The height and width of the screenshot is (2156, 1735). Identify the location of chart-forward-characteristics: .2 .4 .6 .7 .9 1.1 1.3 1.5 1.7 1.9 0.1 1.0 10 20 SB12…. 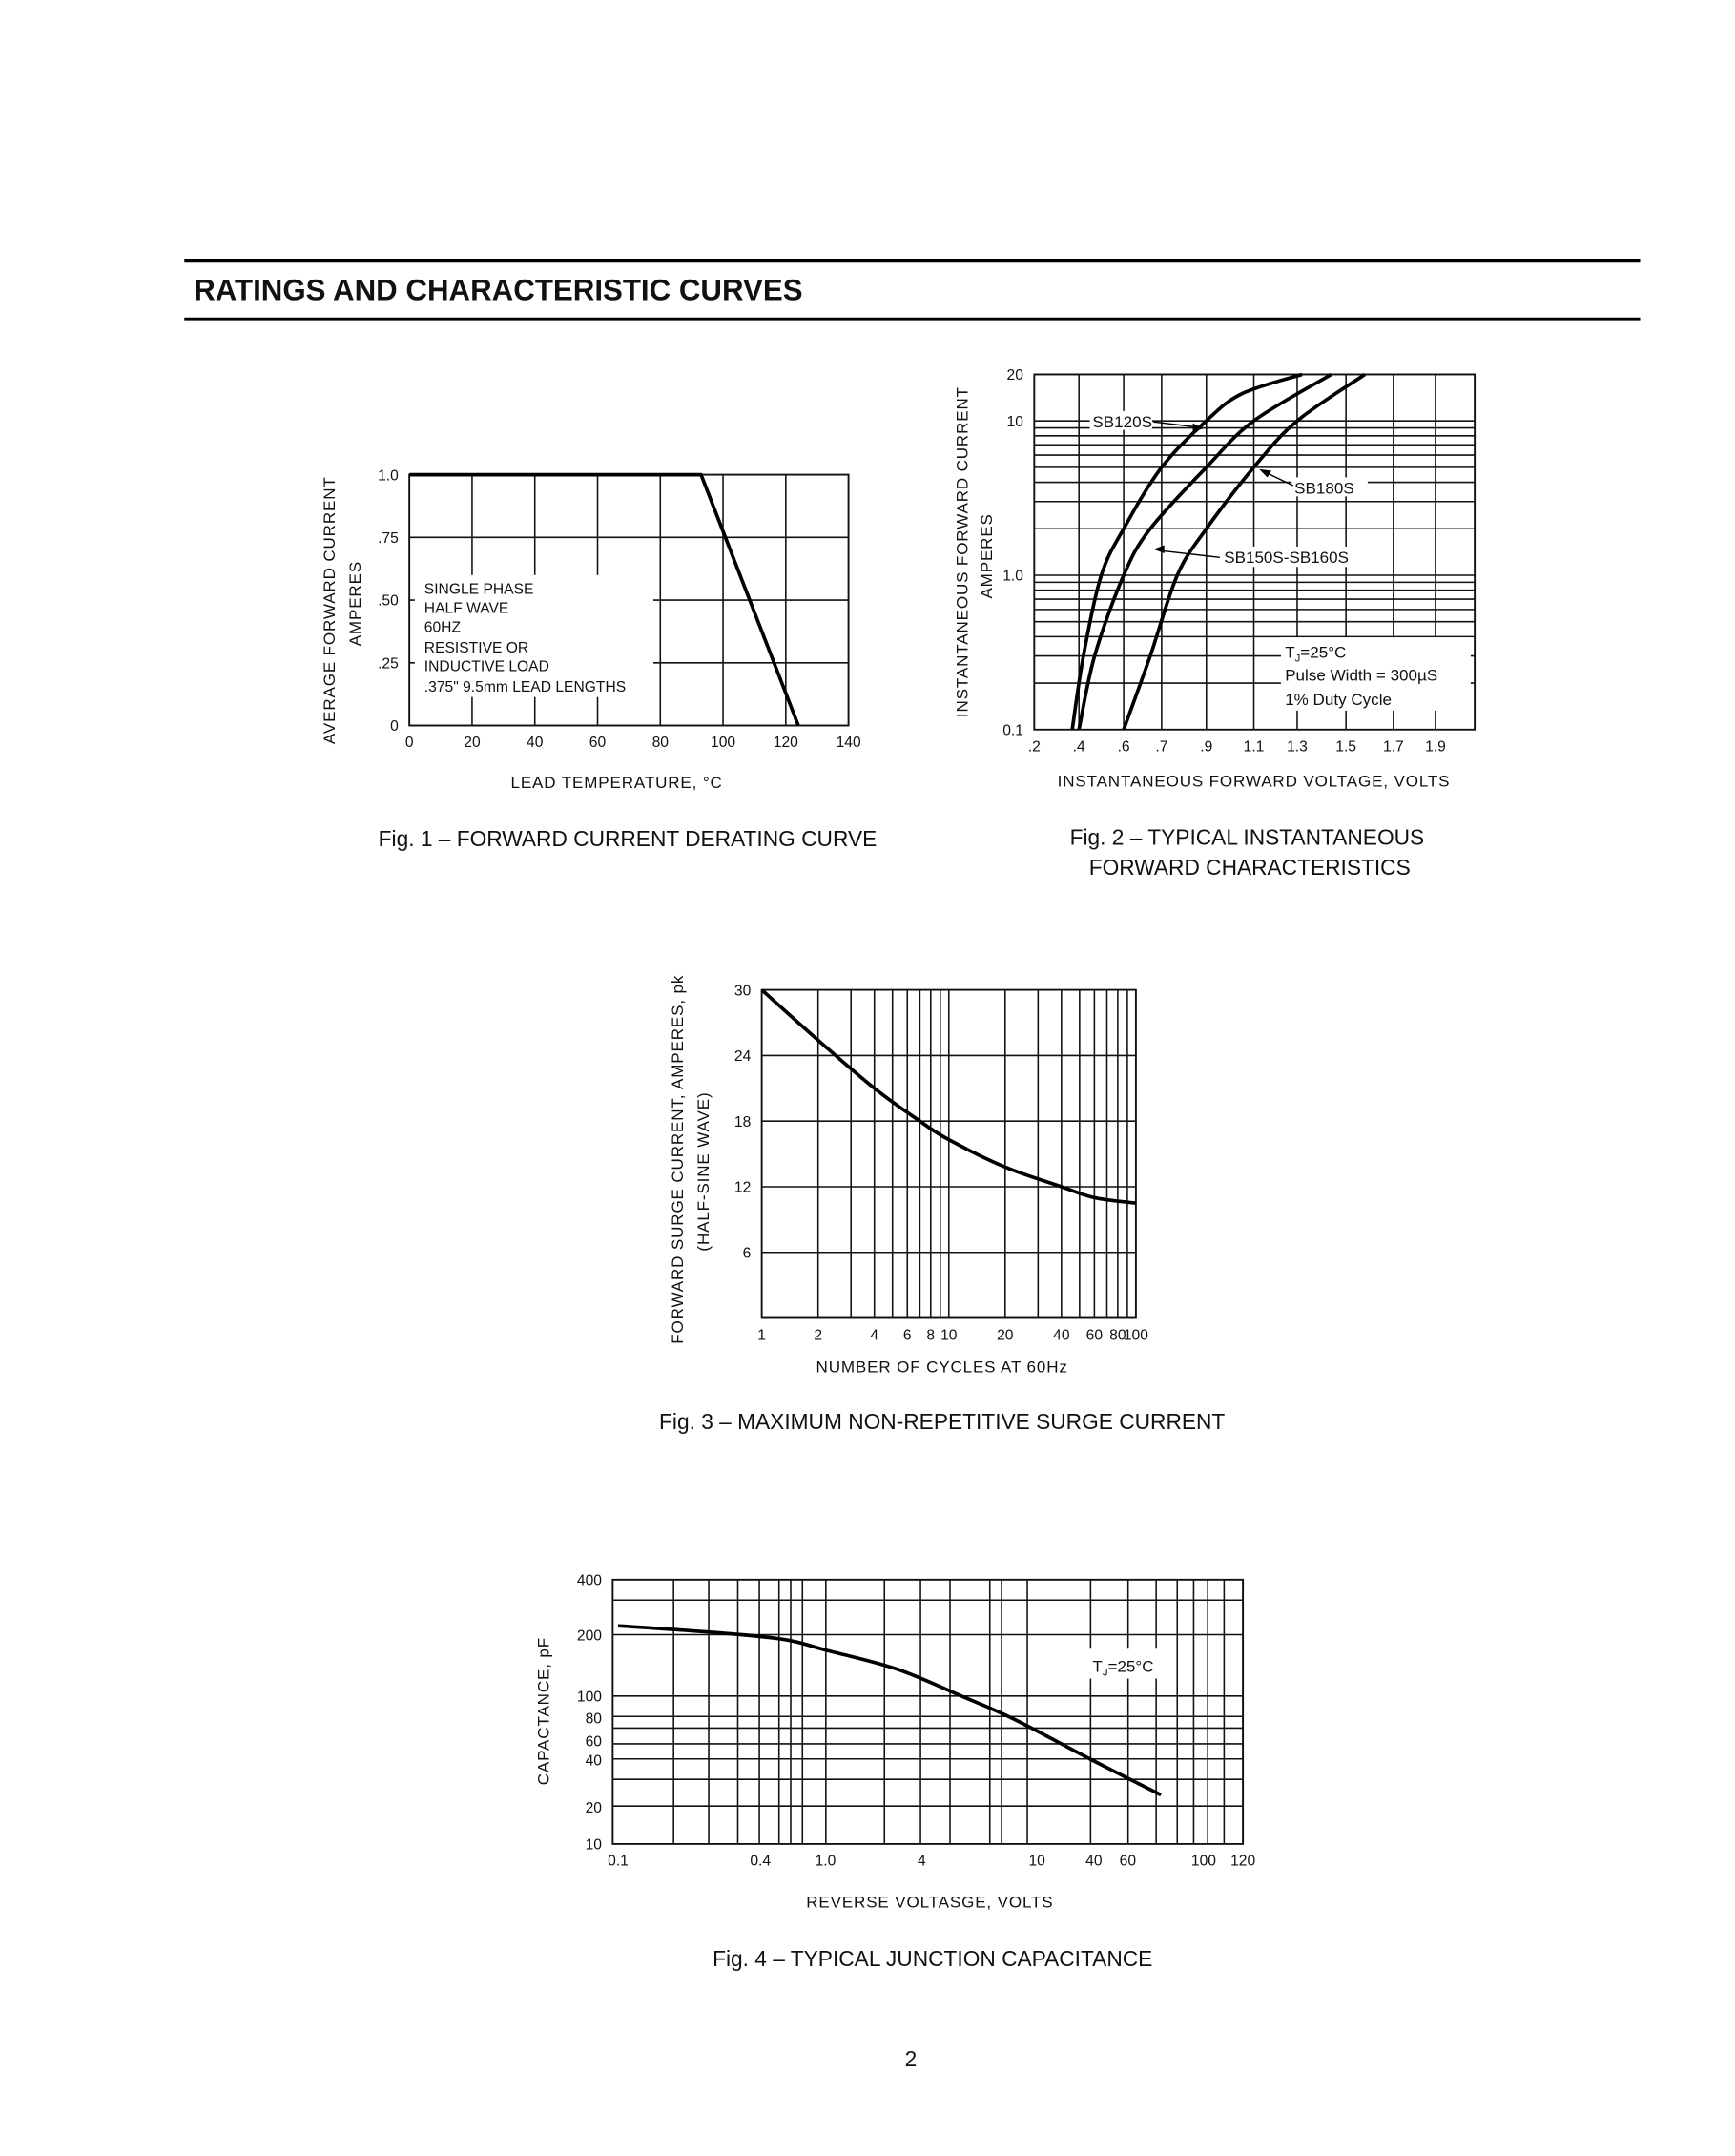
(1215, 623).